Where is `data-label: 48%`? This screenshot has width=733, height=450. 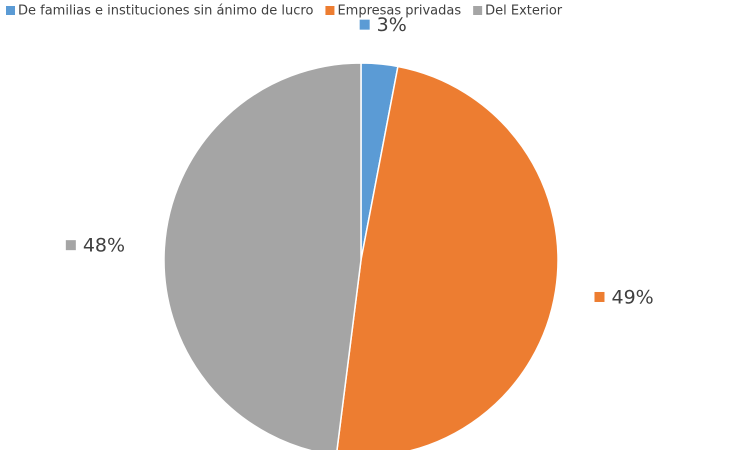 data-label: 48% is located at coordinates (95, 246).